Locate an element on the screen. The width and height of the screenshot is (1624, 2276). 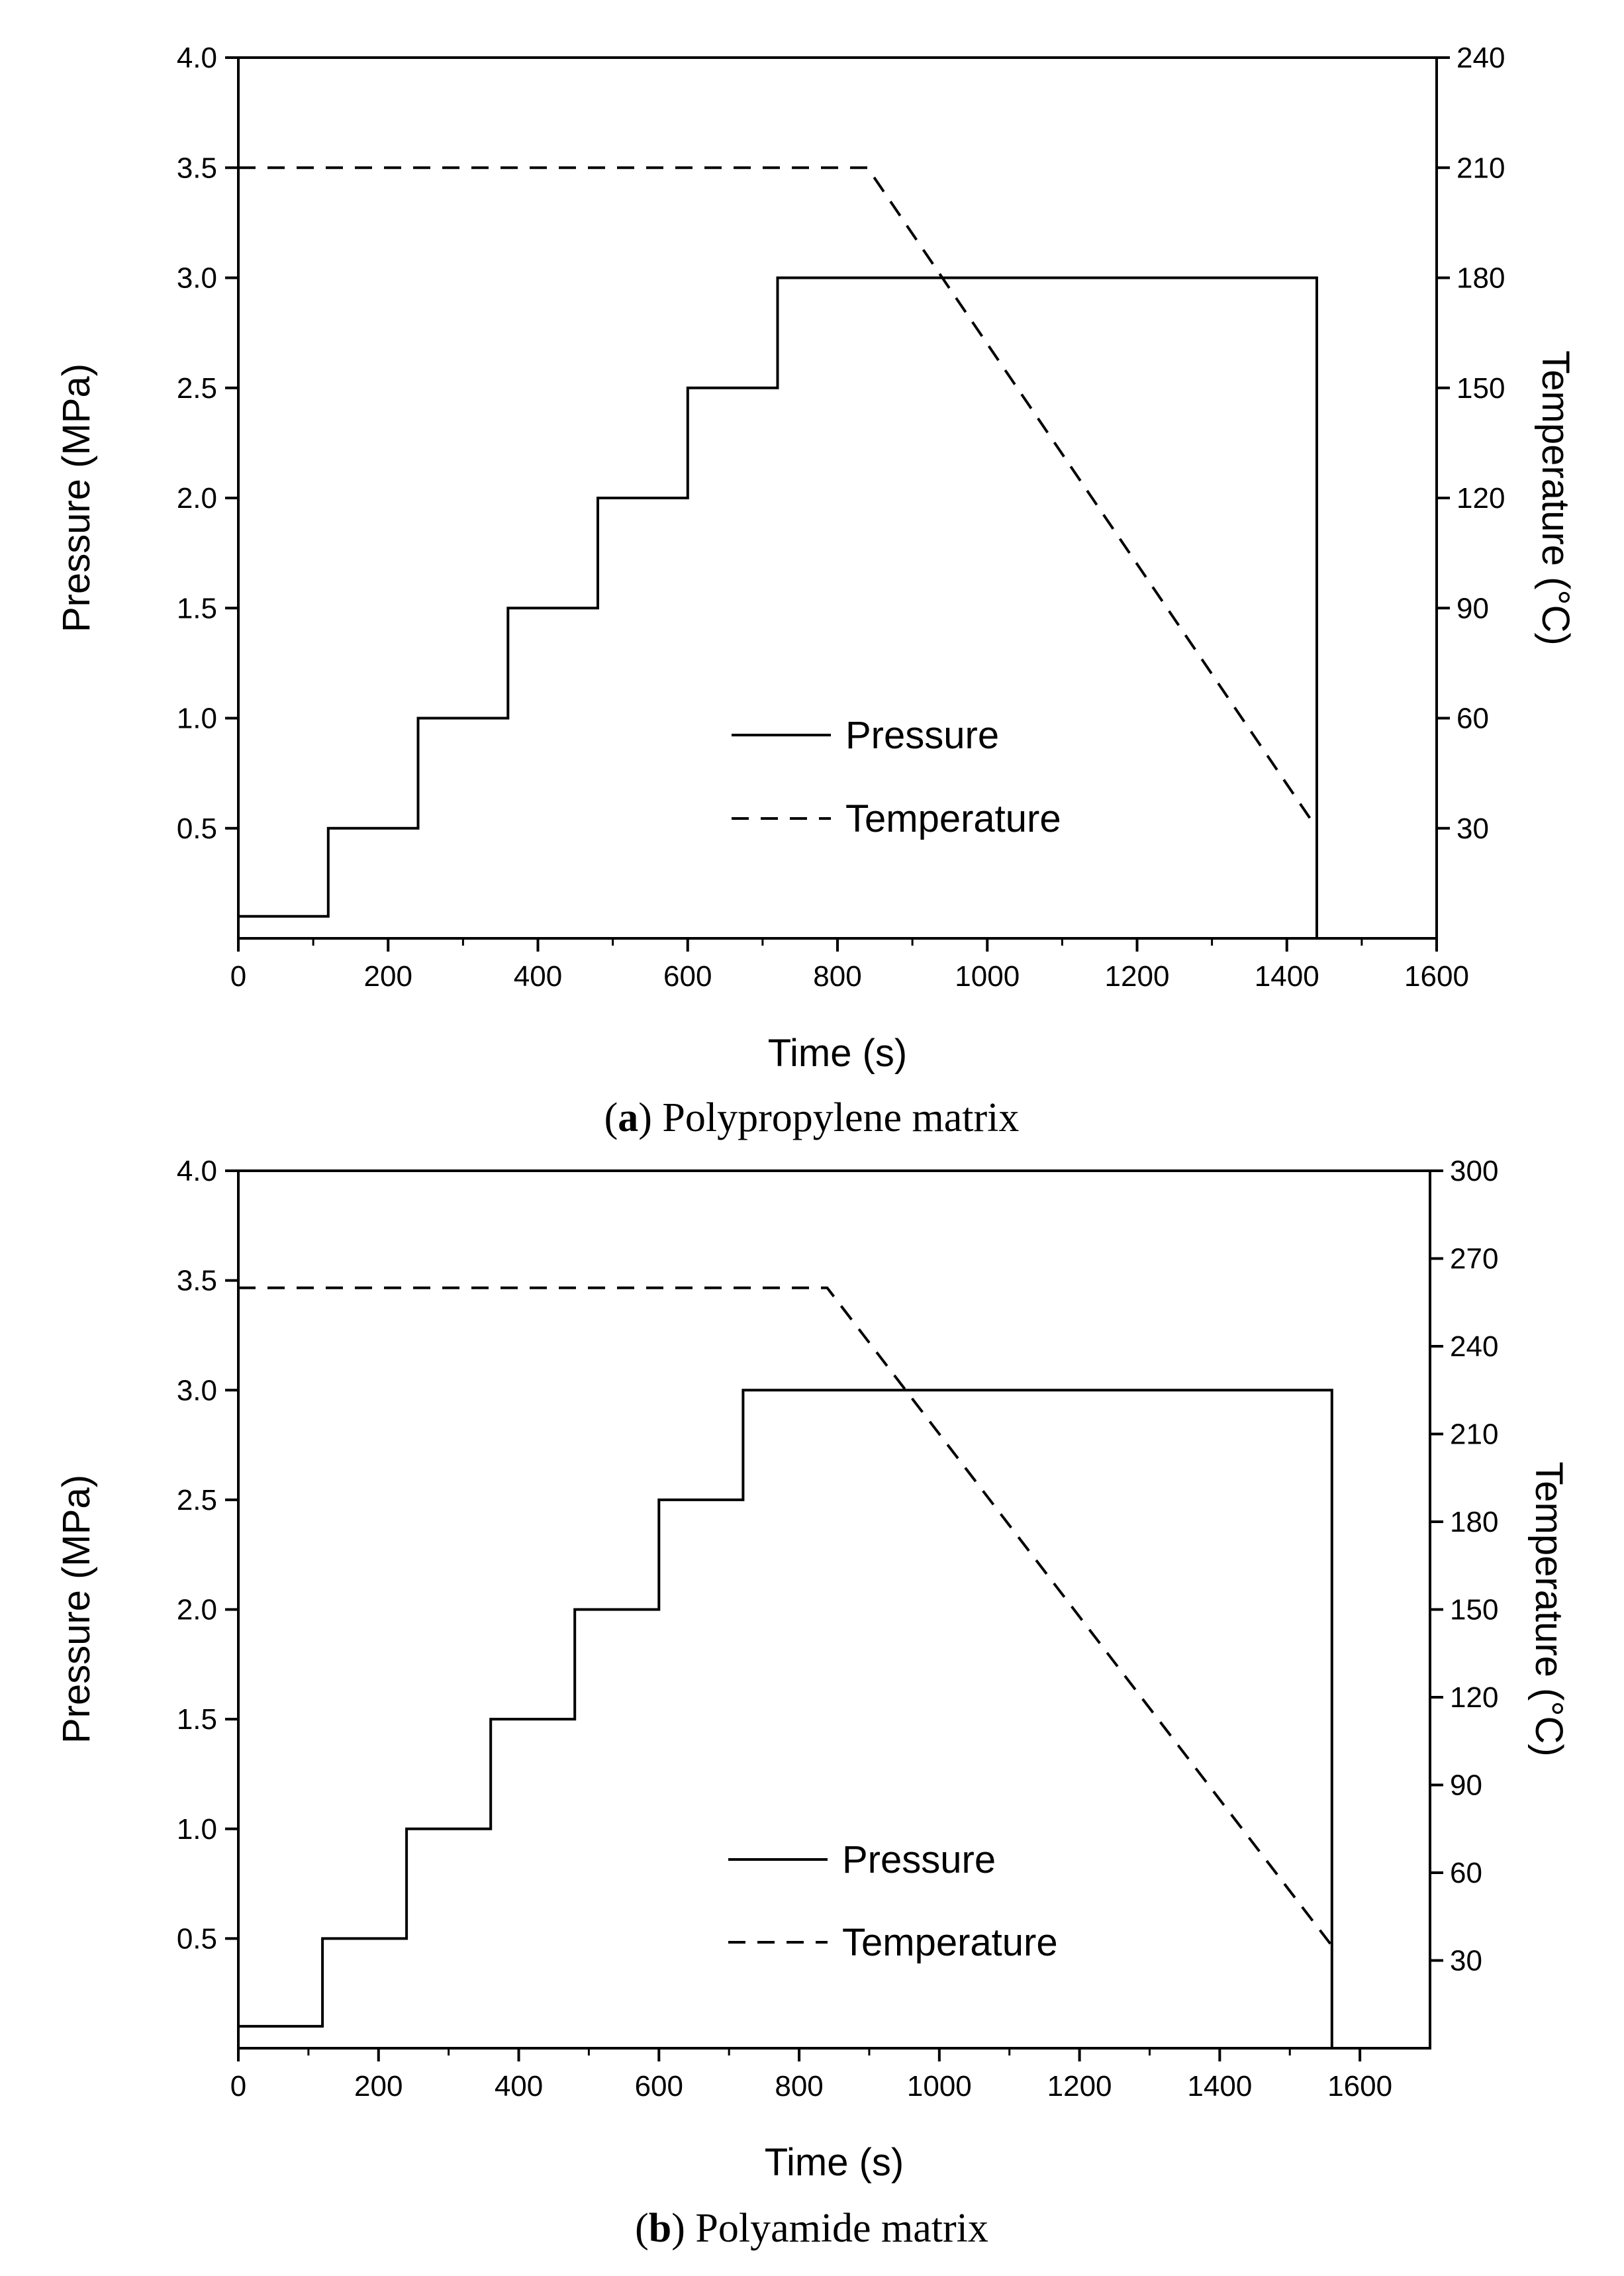
caption-letter: a is located at coordinates (628, 1117).